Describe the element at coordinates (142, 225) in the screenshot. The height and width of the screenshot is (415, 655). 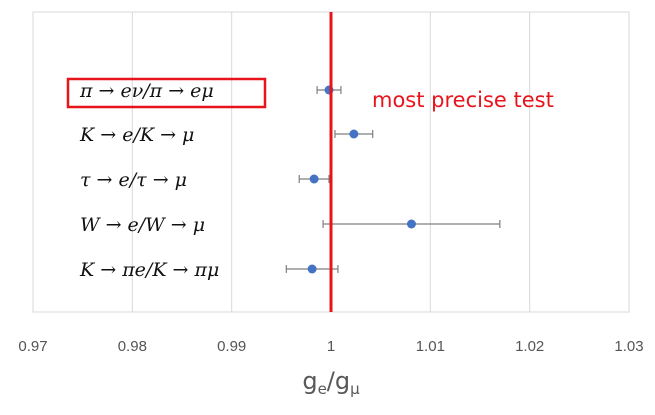
I see `category-label: W → e/W → μ` at that location.